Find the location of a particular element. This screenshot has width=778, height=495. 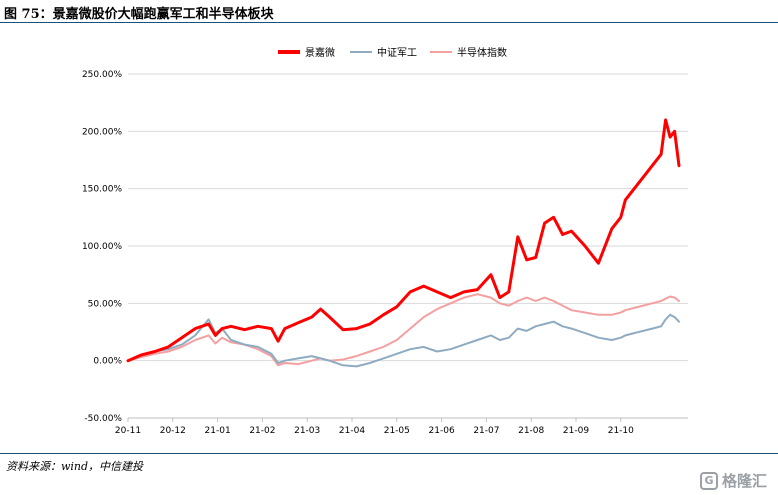

x-tick-label: 21-09 is located at coordinates (576, 431).